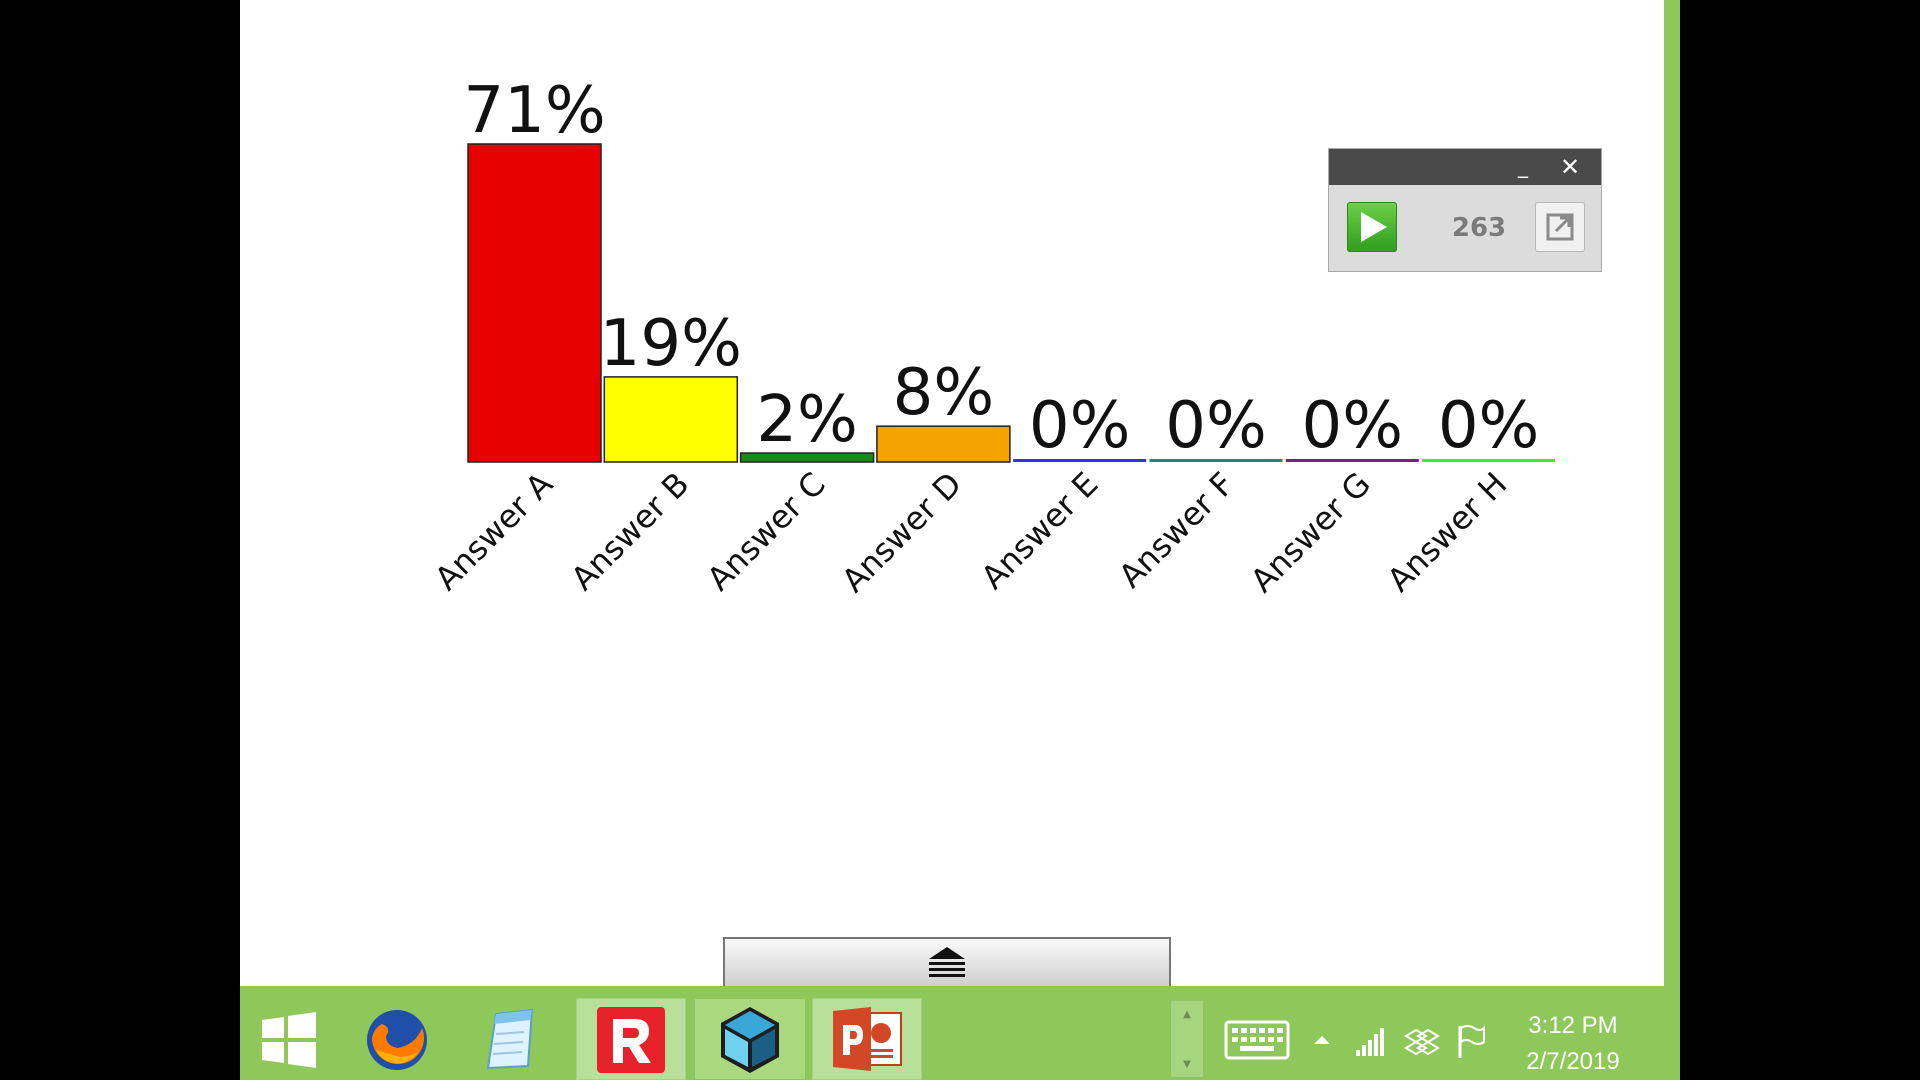 Image resolution: width=1920 pixels, height=1080 pixels. What do you see at coordinates (1573, 1025) in the screenshot?
I see `clock-time: 3:12 PM` at bounding box center [1573, 1025].